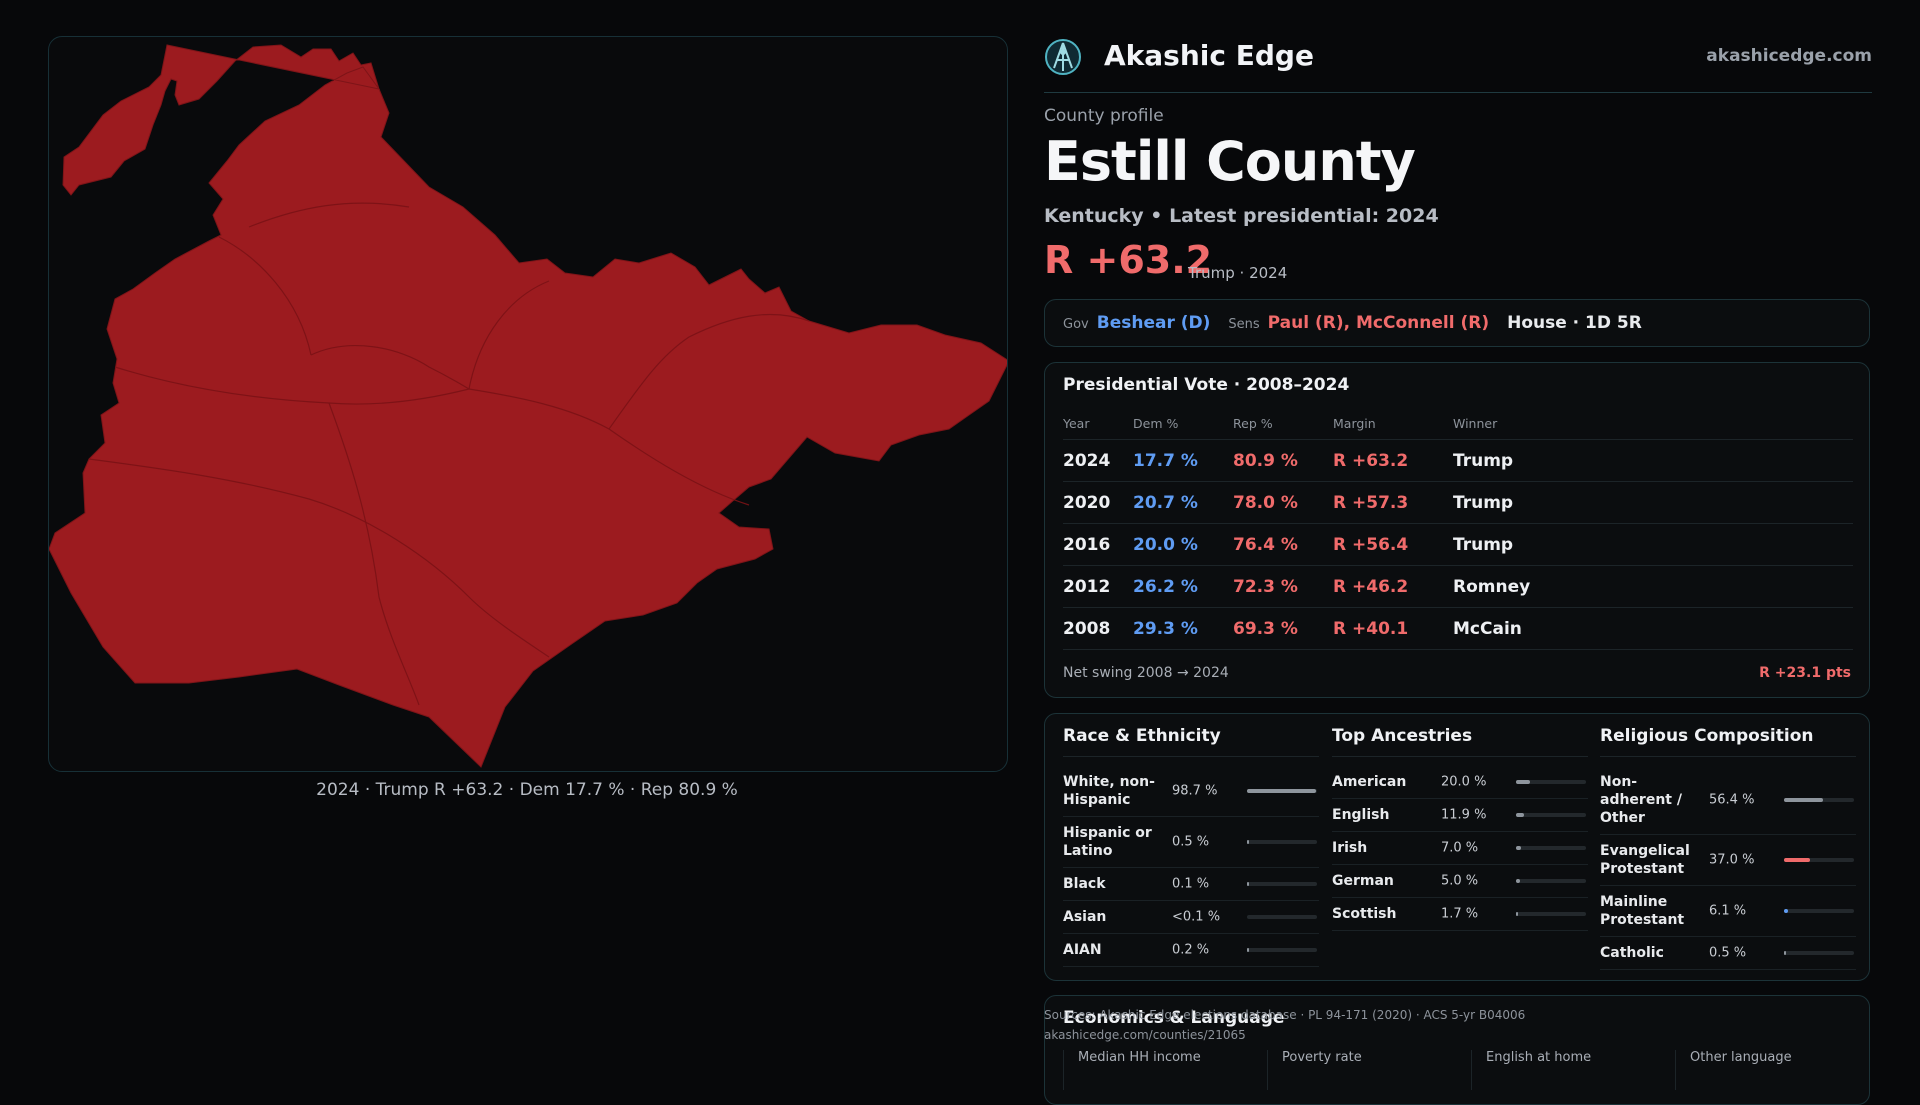 This screenshot has height=1105, width=1920. What do you see at coordinates (1458, 62) in the screenshot?
I see `brand-header: Akashic Edge akashicedge.com` at bounding box center [1458, 62].